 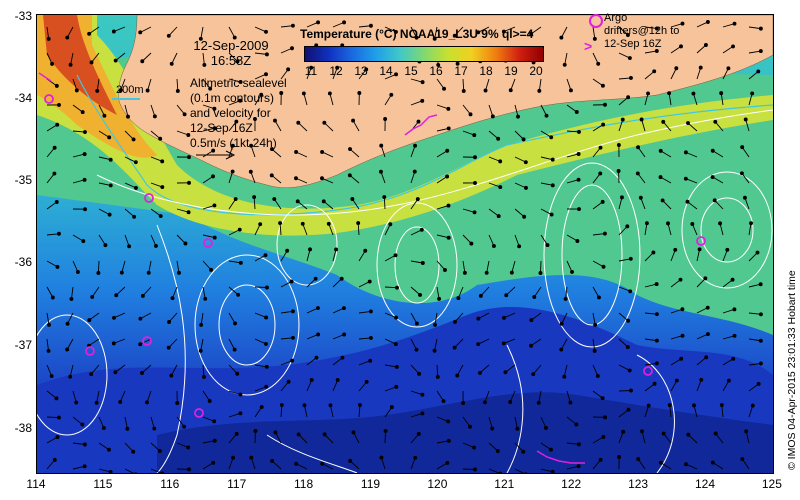 What do you see at coordinates (370, 484) in the screenshot?
I see `x-tick-label: 119` at bounding box center [370, 484].